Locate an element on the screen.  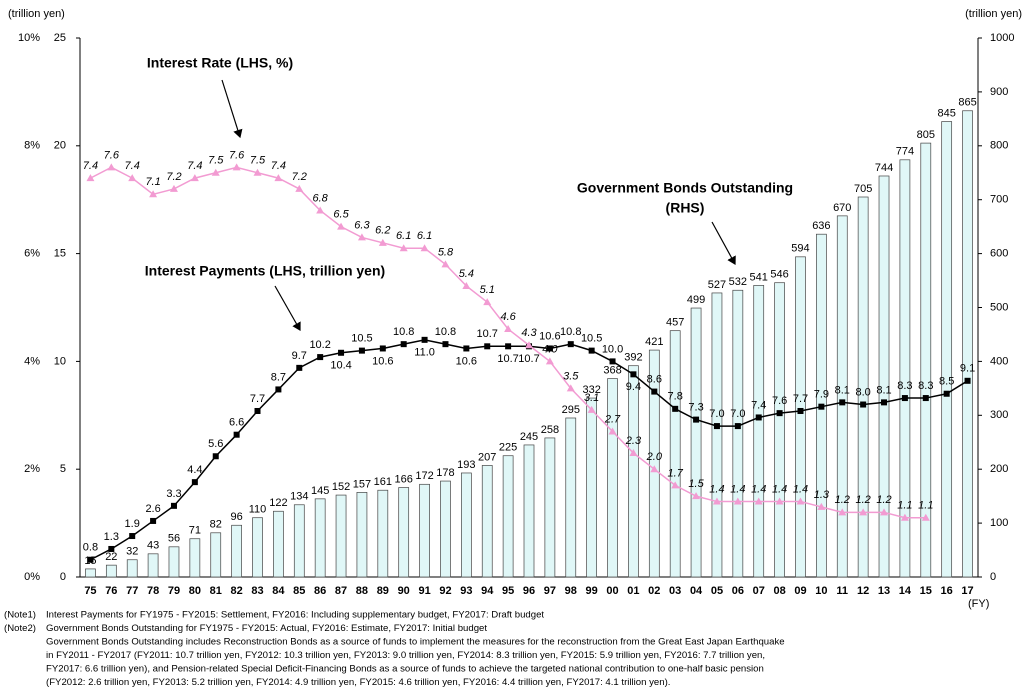
bar-label: 122 is located at coordinates (278, 503).